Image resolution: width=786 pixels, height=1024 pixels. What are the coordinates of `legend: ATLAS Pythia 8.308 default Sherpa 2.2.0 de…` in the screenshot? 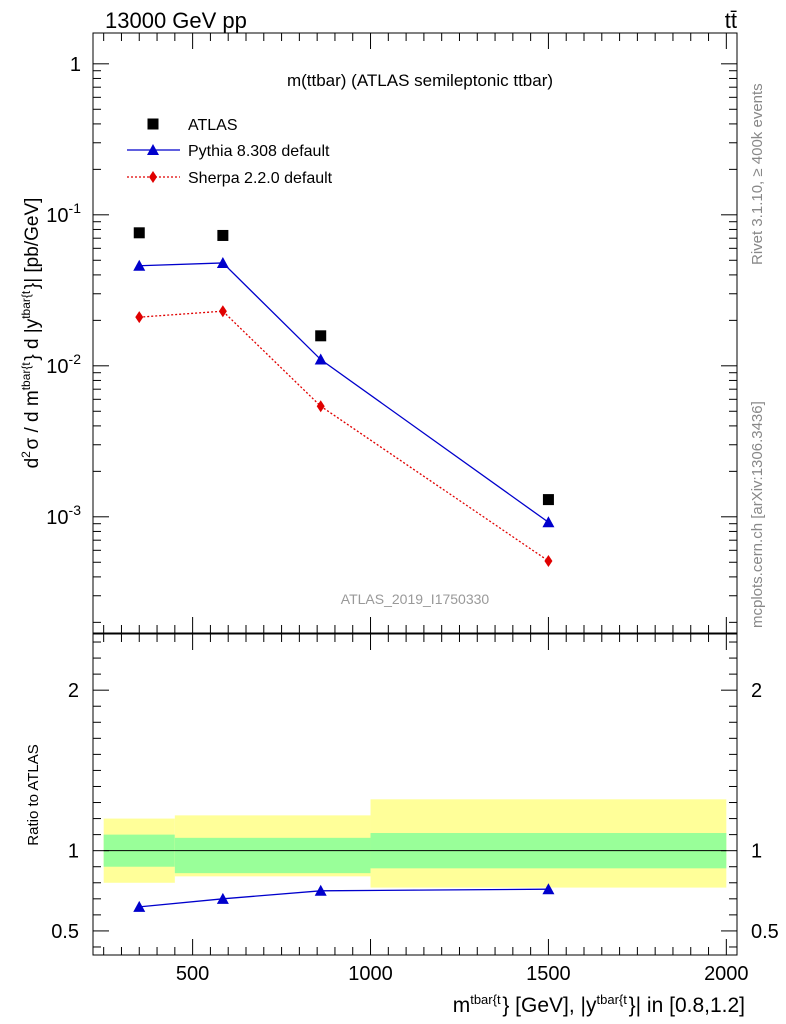 It's located at (230, 152).